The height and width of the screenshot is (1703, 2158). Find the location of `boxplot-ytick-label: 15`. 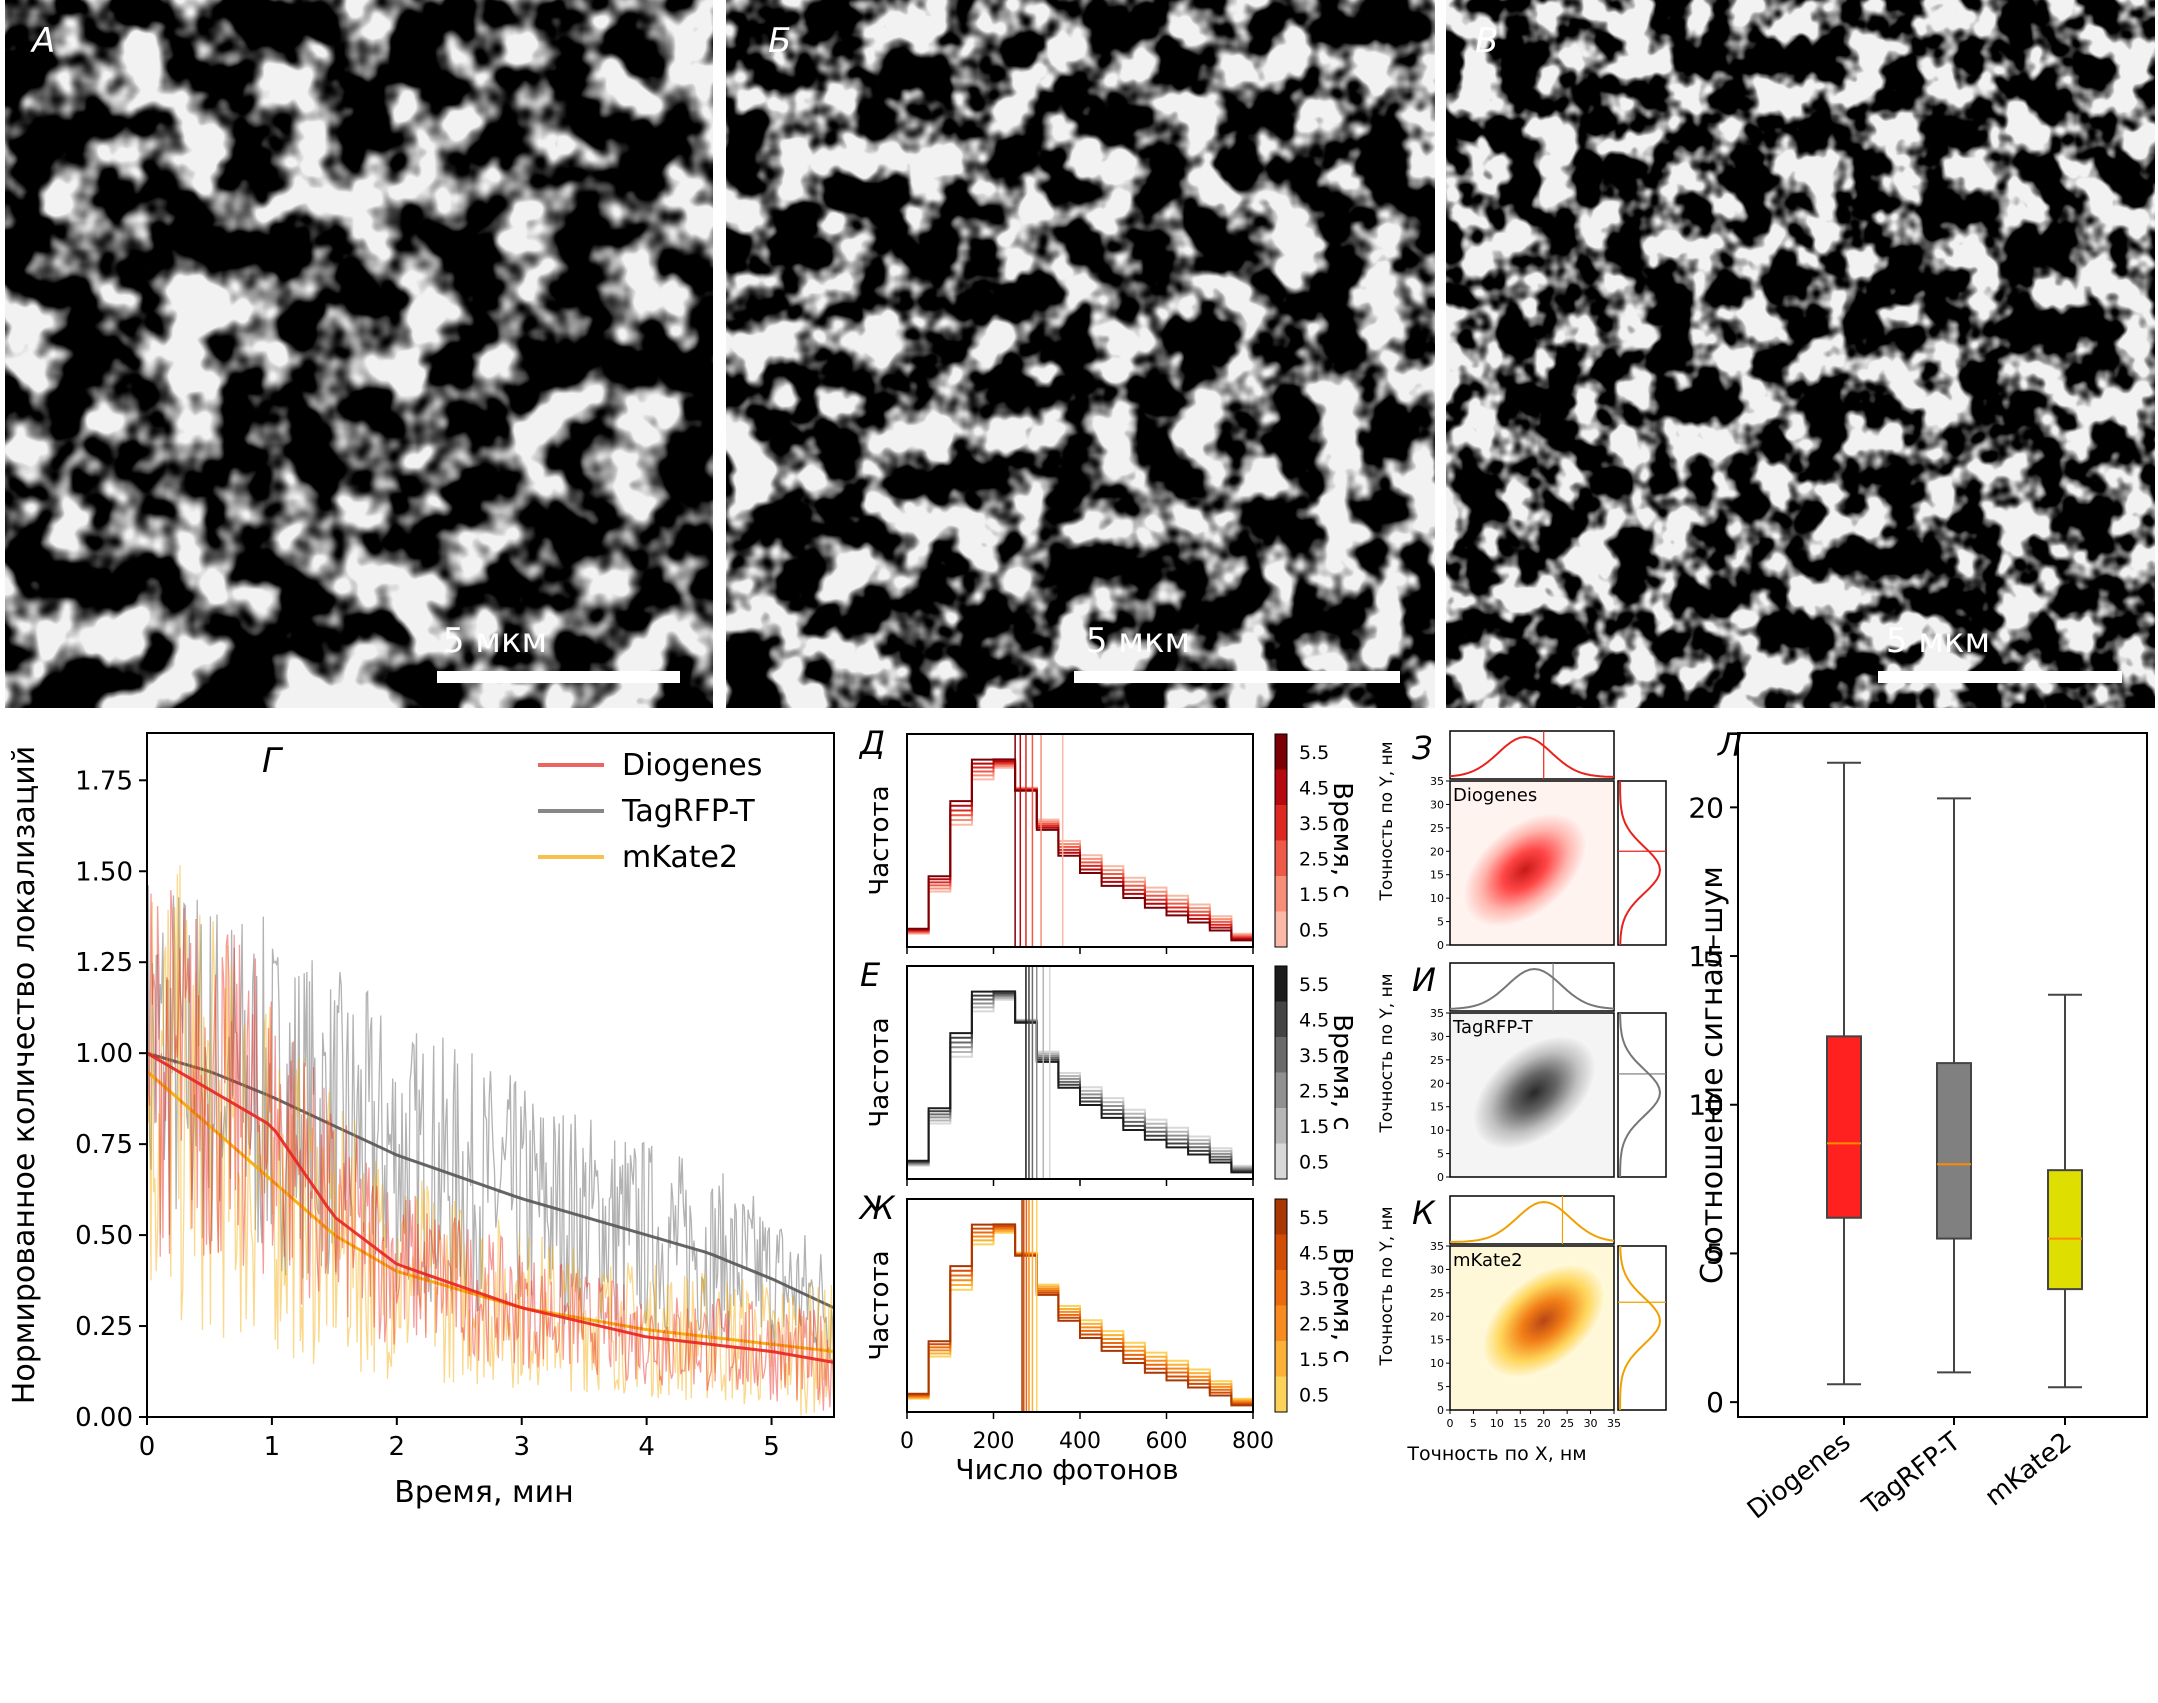

boxplot-ytick-label: 15 is located at coordinates (1706, 956).